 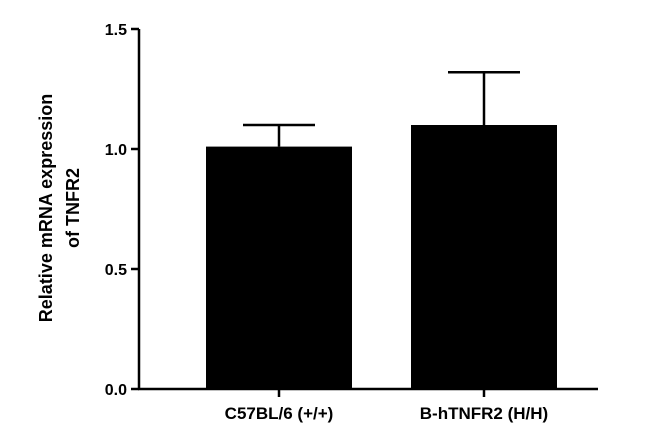 I want to click on x-category-label: C57BL/6 (+/+), so click(x=279, y=413).